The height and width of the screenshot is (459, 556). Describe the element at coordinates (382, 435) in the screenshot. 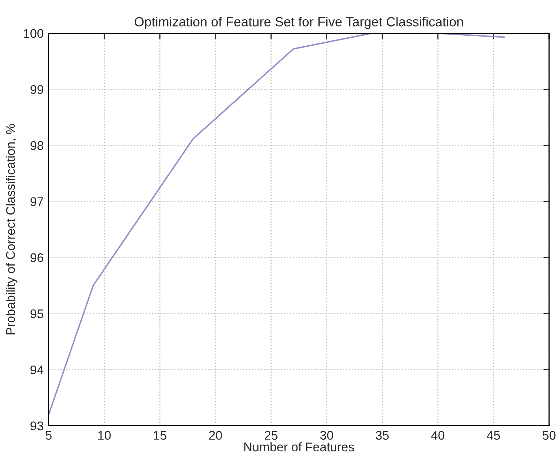

I see `x-tick-label: 35` at that location.